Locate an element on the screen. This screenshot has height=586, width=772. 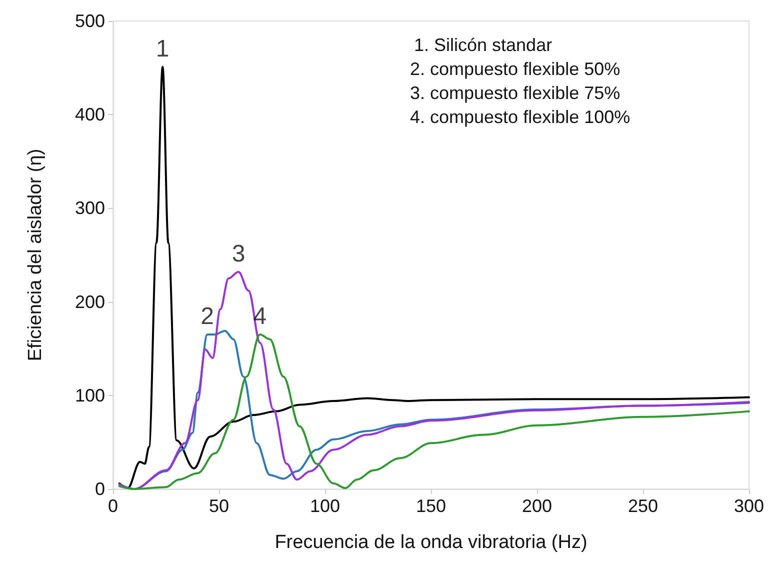
annotation: 1. Silicón standar is located at coordinates (483, 45).